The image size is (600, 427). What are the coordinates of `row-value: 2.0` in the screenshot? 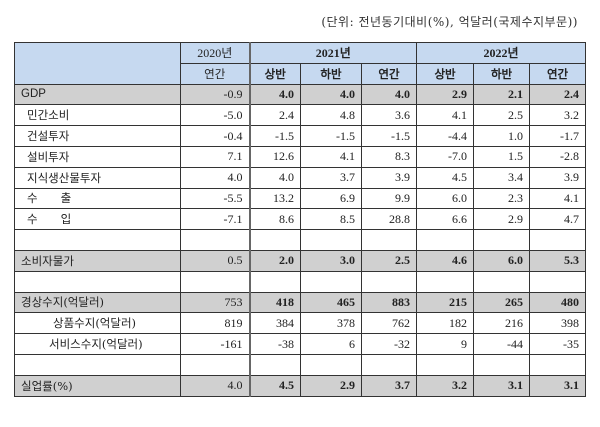 It's located at (274, 260).